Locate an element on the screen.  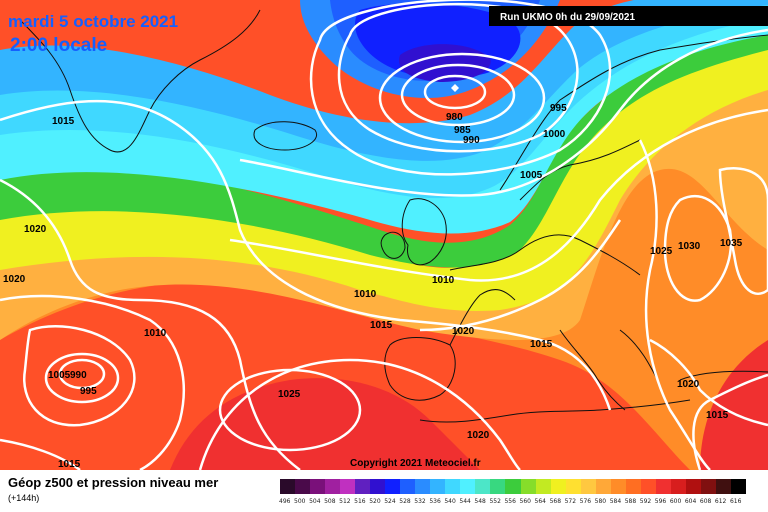
color-scale-label: 556 is located at coordinates (510, 501).